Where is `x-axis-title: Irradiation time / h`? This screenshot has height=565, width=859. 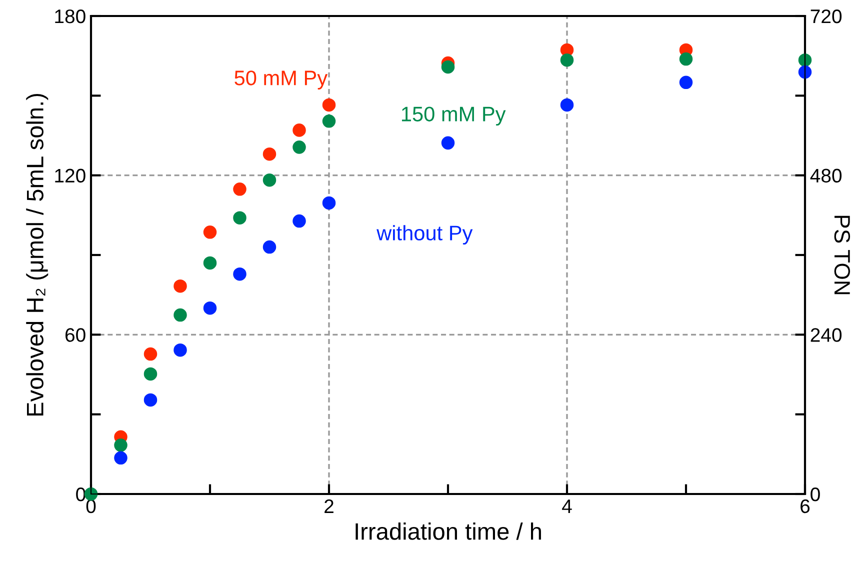 x-axis-title: Irradiation time / h is located at coordinates (448, 531).